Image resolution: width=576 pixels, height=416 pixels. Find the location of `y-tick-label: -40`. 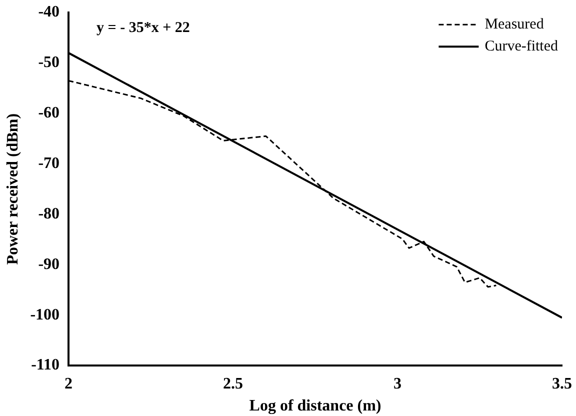

y-tick-label: -40 is located at coordinates (49, 12).